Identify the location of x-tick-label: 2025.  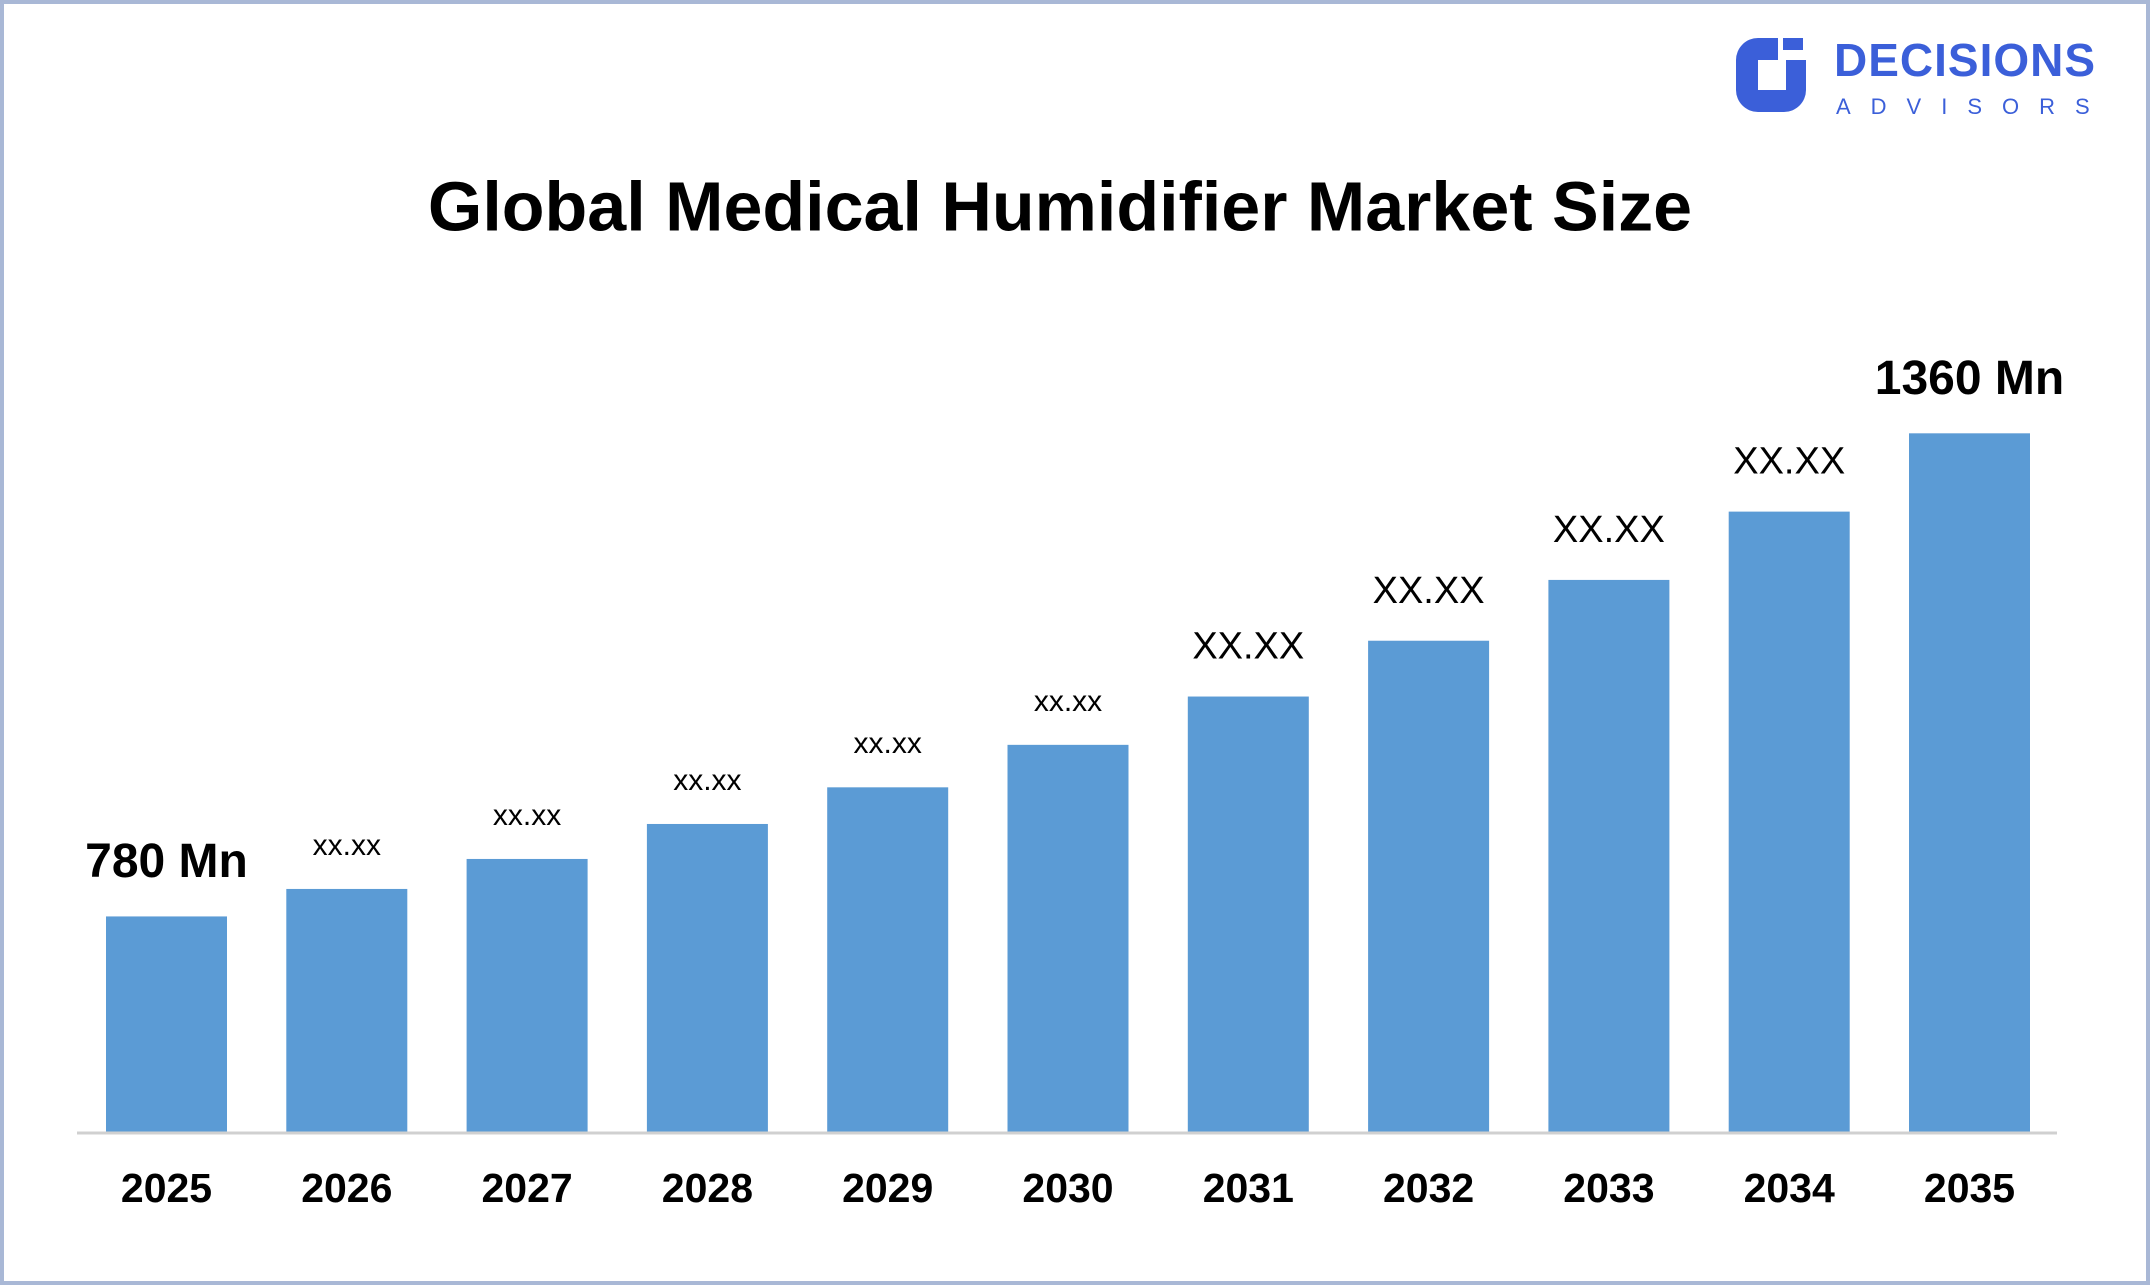
(166, 1188).